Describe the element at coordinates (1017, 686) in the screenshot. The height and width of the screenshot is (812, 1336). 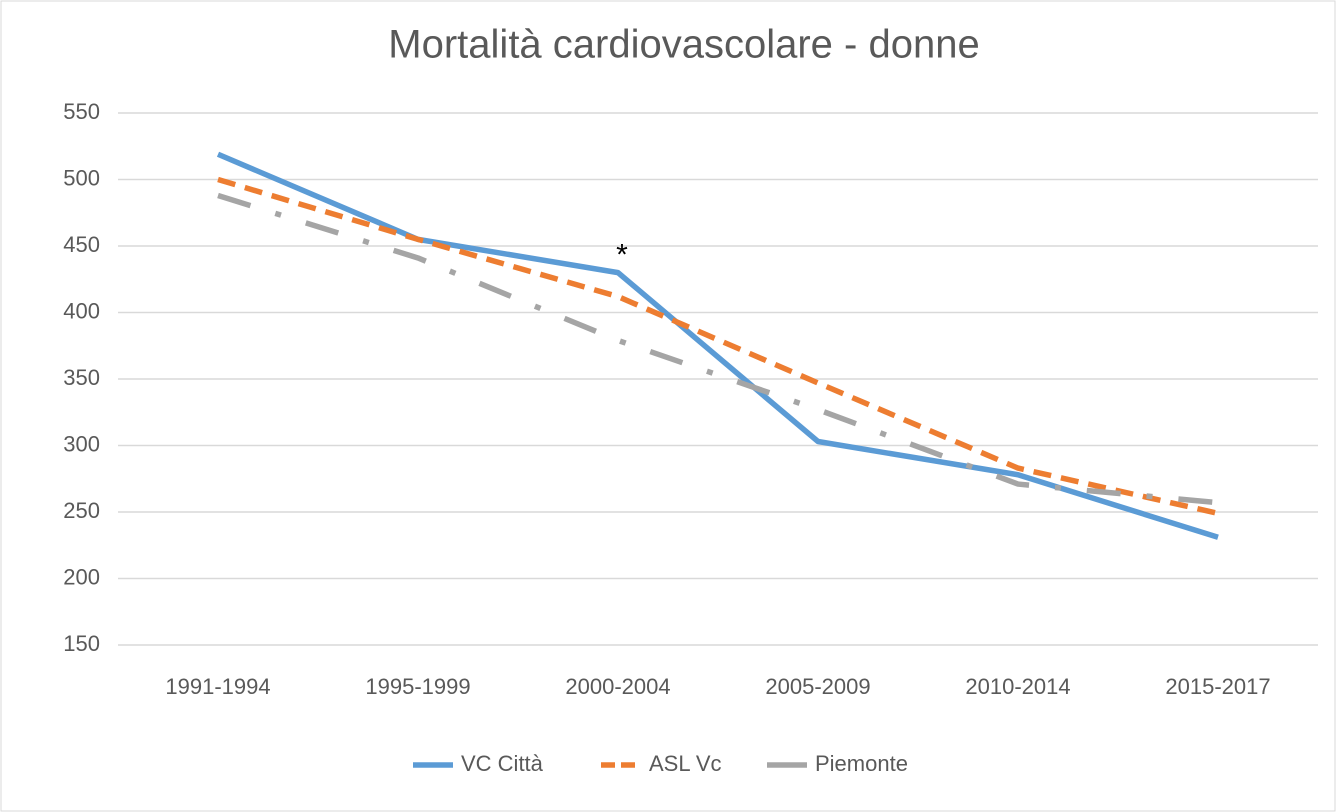
I see `x-tick-label: 2010-2014` at that location.